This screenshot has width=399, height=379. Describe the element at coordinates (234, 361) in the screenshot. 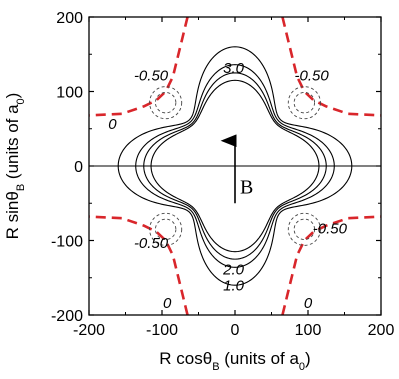

I see `x-axis-label: R cosθB (units of a0)` at that location.